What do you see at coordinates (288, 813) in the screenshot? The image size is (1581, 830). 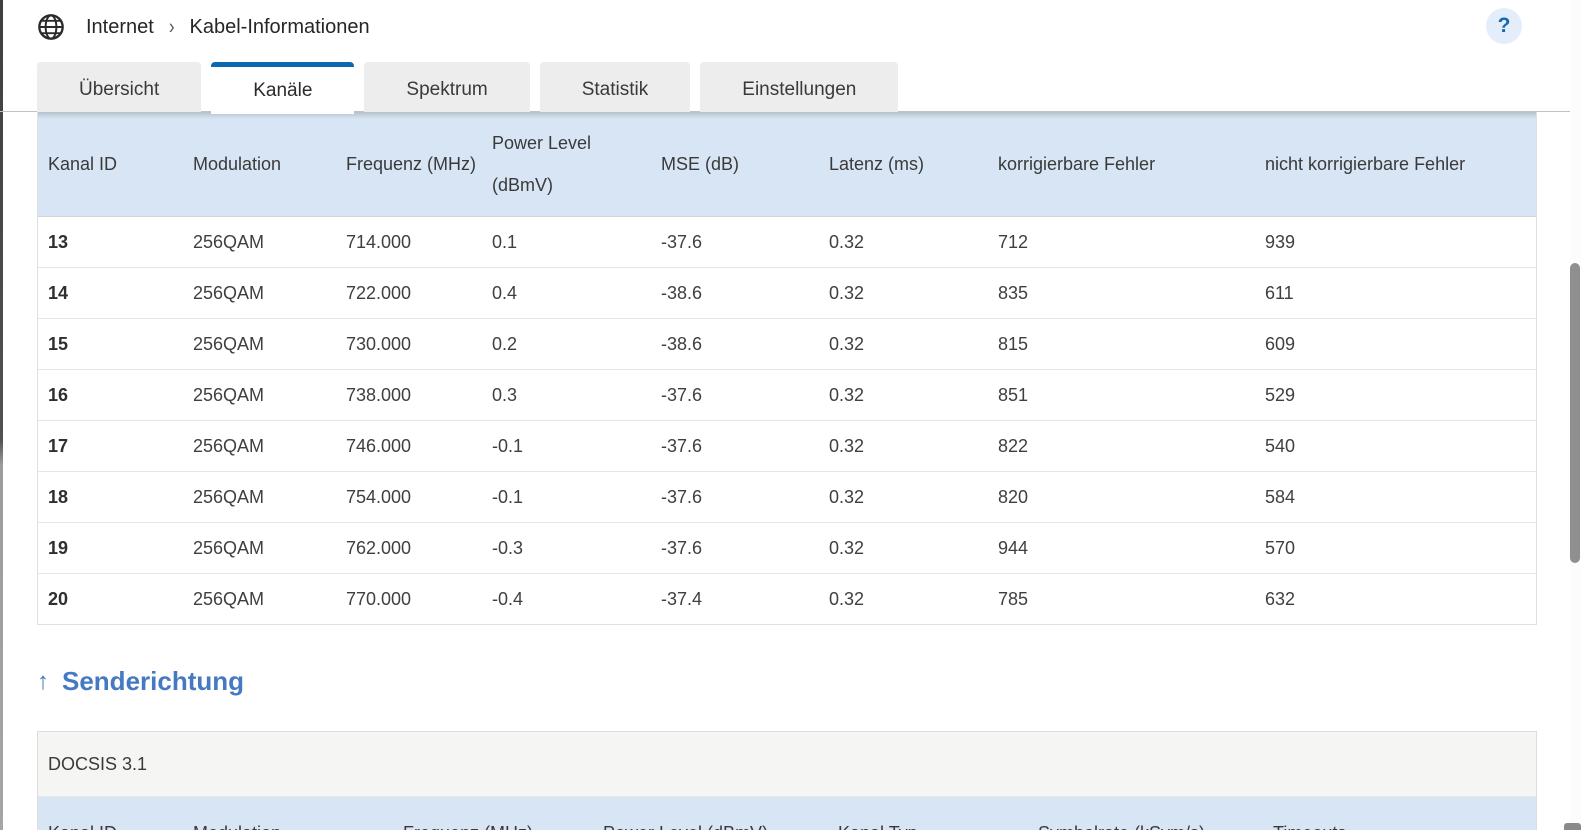 I see `upstream-column-header: Modulation` at bounding box center [288, 813].